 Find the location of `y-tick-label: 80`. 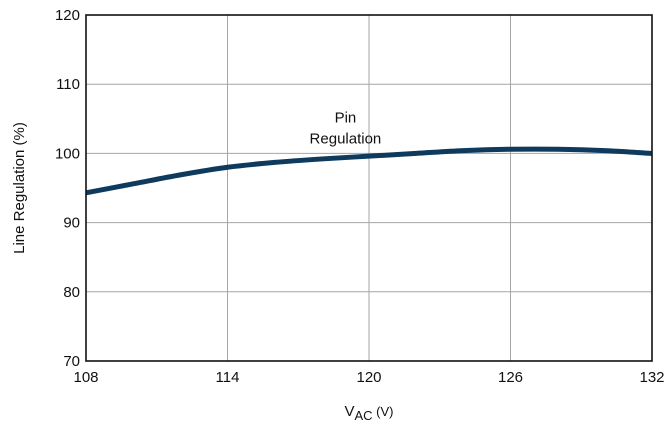

y-tick-label: 80 is located at coordinates (71, 292).